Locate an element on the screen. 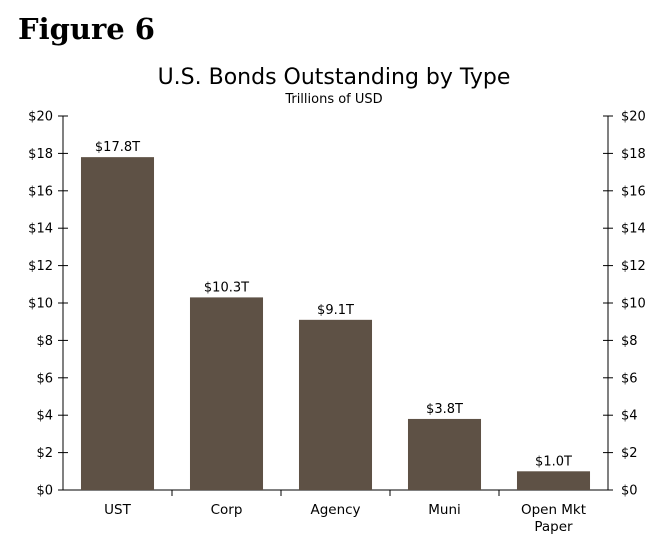  y-tick-label-right: $2 is located at coordinates (629, 453).